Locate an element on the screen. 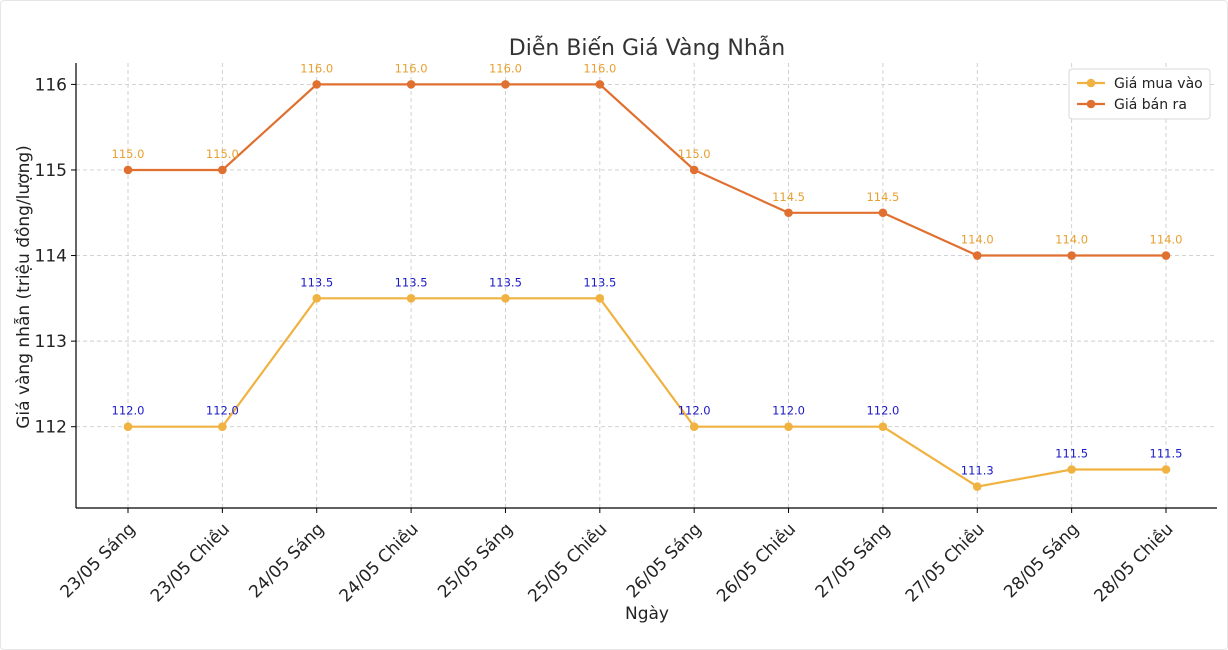  legend-label: Giá mua vào is located at coordinates (1158, 84).